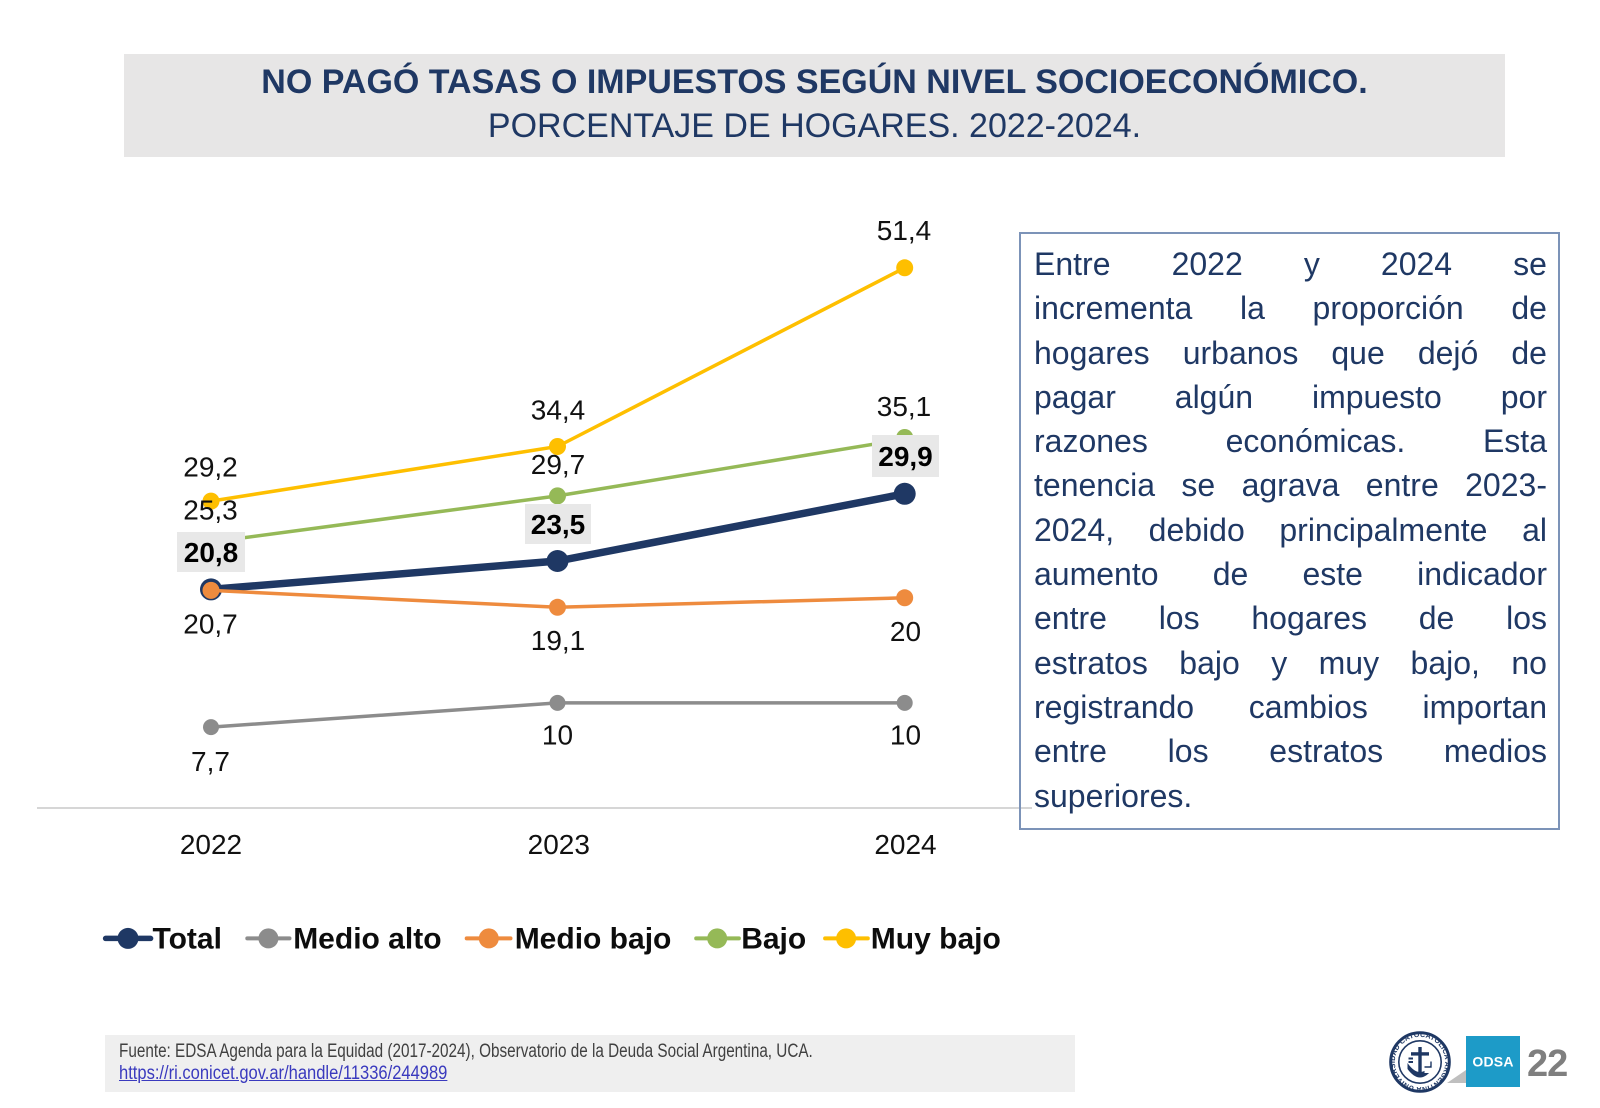 This screenshot has width=1600, height=1108. Describe the element at coordinates (773, 939) in the screenshot. I see `svg-text: Bajo` at that location.